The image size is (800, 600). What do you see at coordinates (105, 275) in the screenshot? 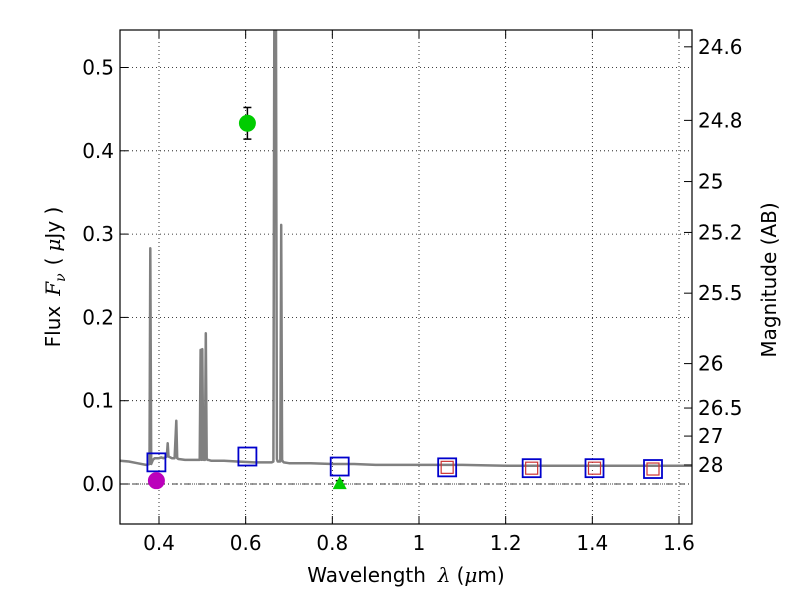
I see `y-axis: 0.0 0.1 0.2 0.3 0.4 0.5` at bounding box center [105, 275].